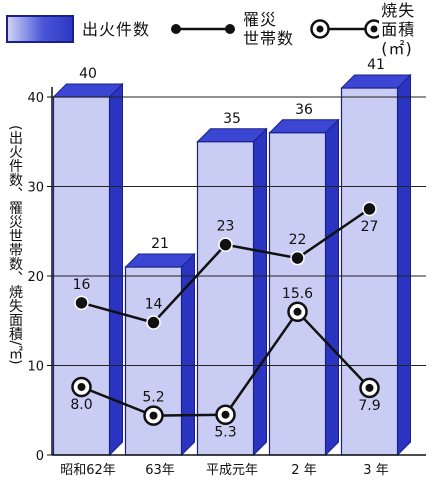 This screenshot has width=441, height=485. Describe the element at coordinates (40, 29) in the screenshot. I see `legend-bar-swatch` at that location.